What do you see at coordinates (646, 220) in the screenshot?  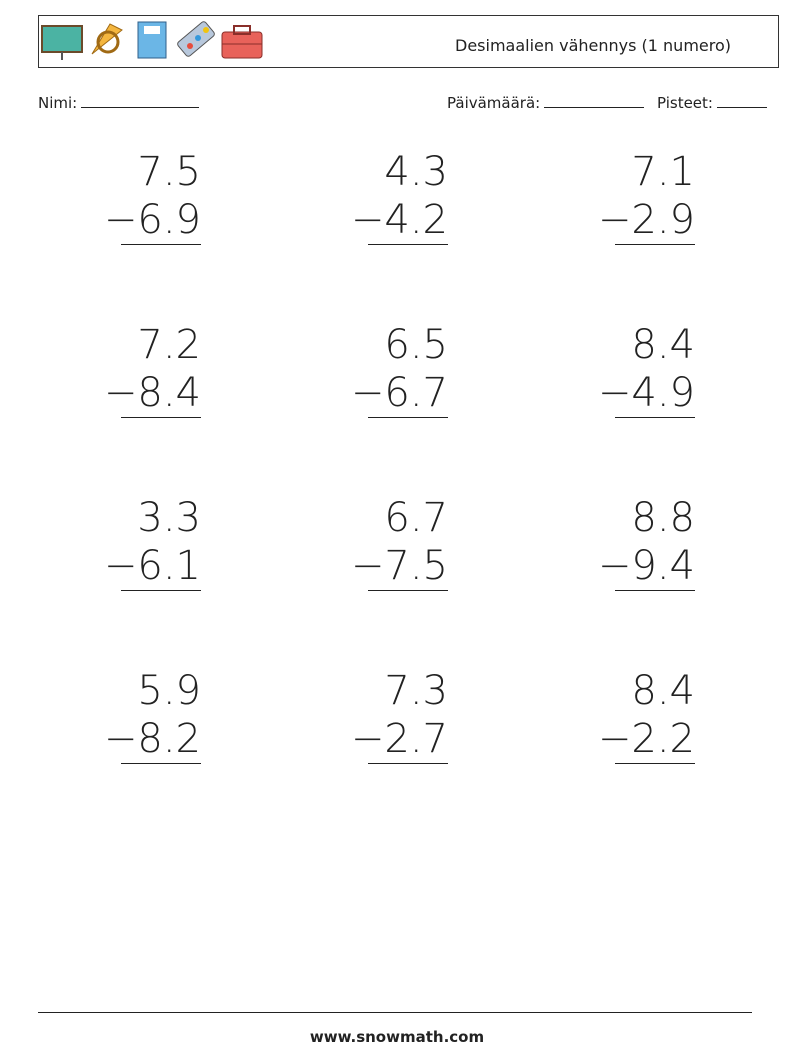 I see `subtrahend: −2.9` at bounding box center [646, 220].